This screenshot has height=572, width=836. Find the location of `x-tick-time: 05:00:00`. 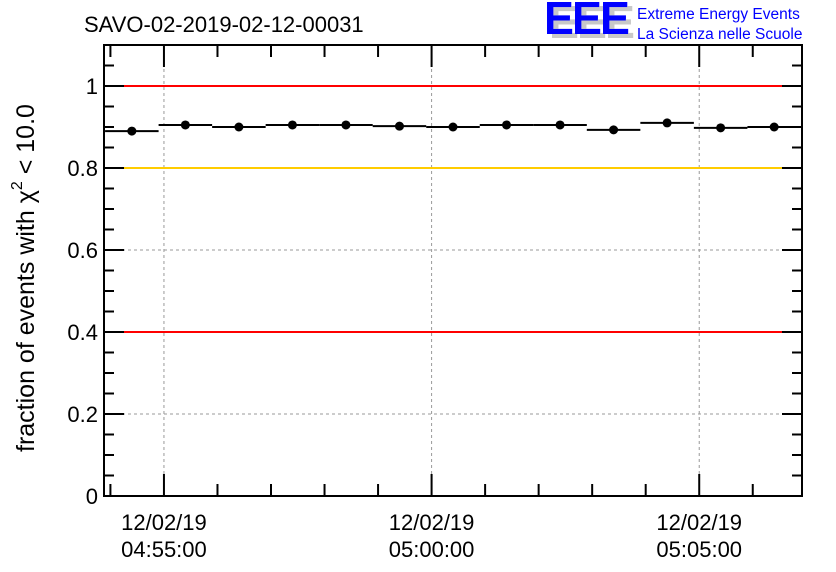

x-tick-time: 05:00:00 is located at coordinates (432, 549).